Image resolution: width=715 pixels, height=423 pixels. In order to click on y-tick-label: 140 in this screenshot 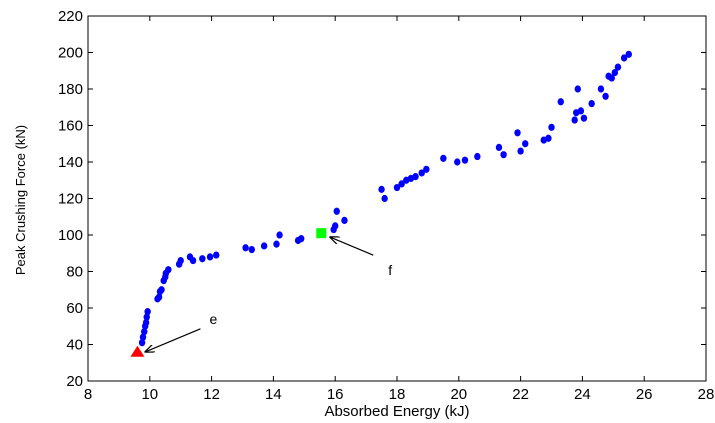, I will do `click(70, 162)`.